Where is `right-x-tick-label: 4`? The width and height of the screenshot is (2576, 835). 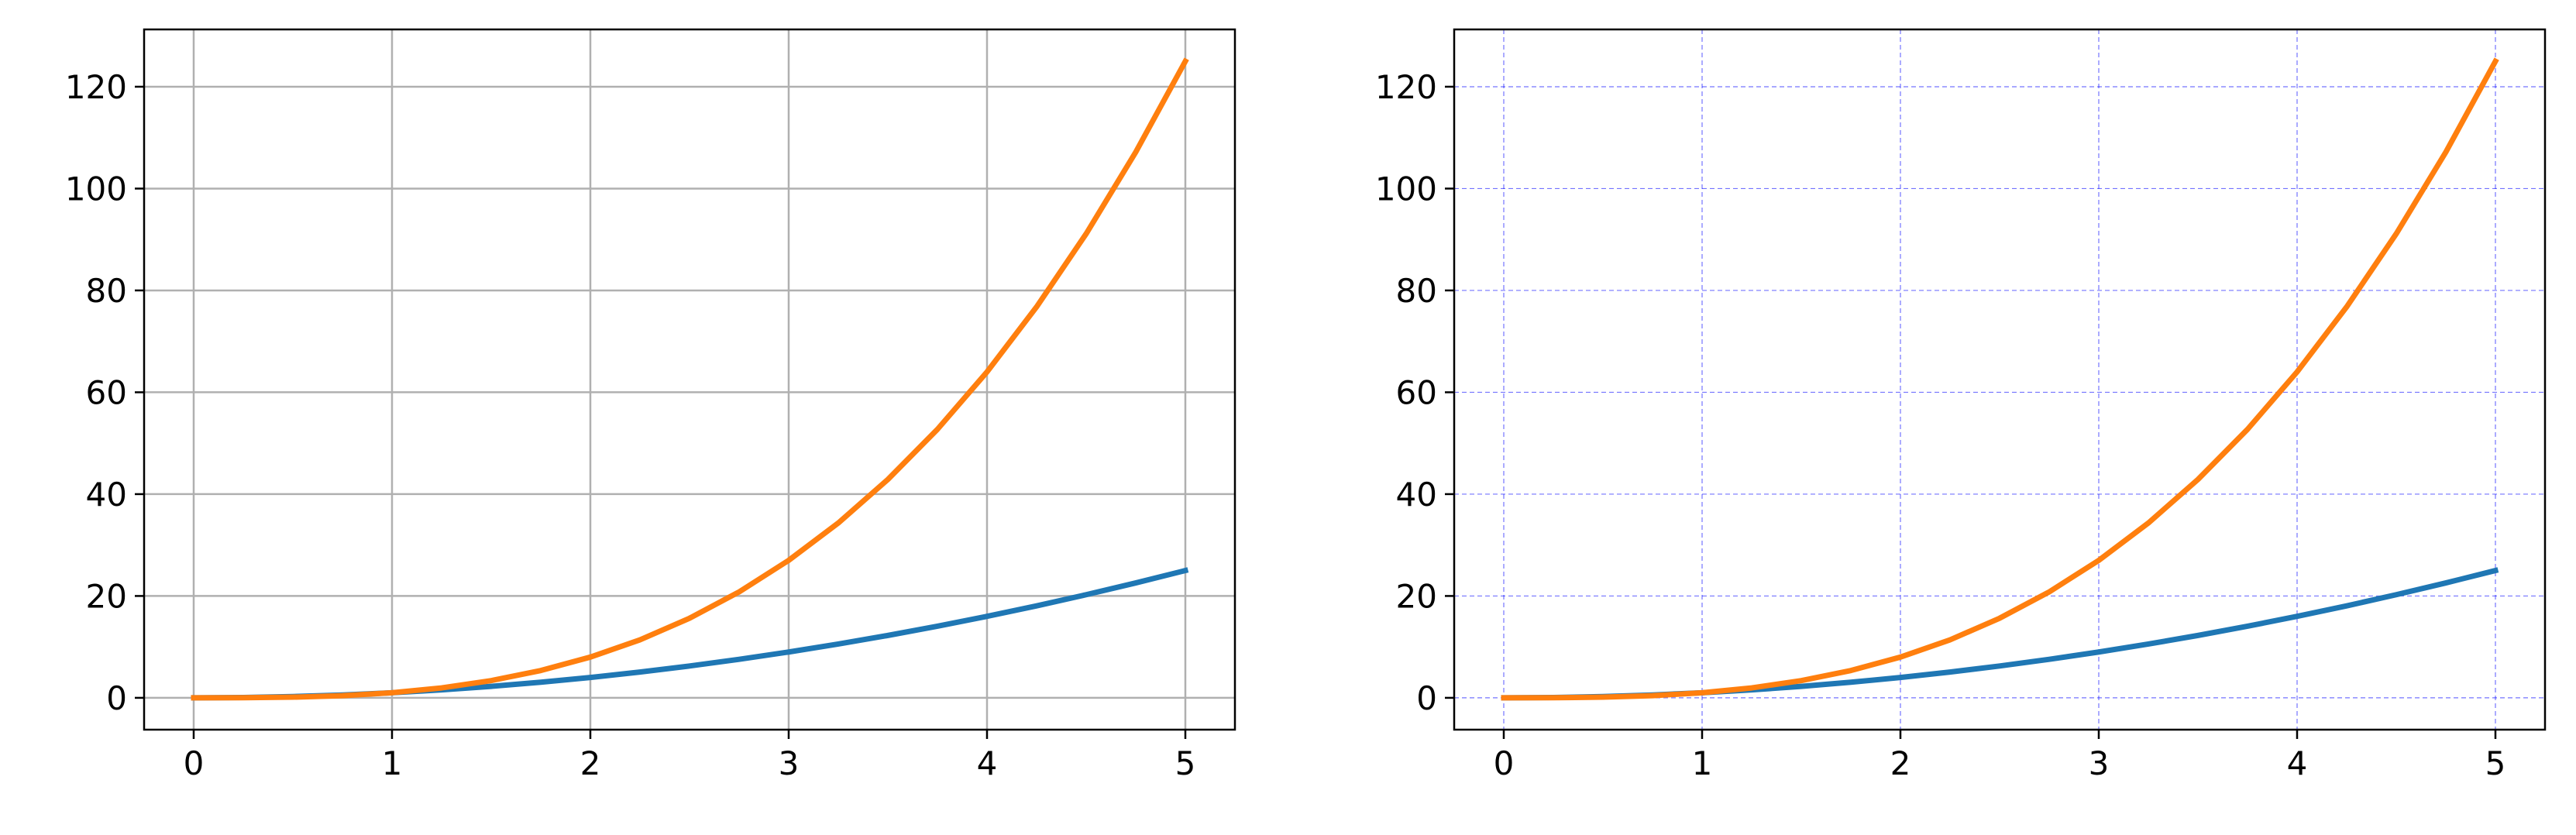 right-x-tick-label: 4 is located at coordinates (2297, 763).